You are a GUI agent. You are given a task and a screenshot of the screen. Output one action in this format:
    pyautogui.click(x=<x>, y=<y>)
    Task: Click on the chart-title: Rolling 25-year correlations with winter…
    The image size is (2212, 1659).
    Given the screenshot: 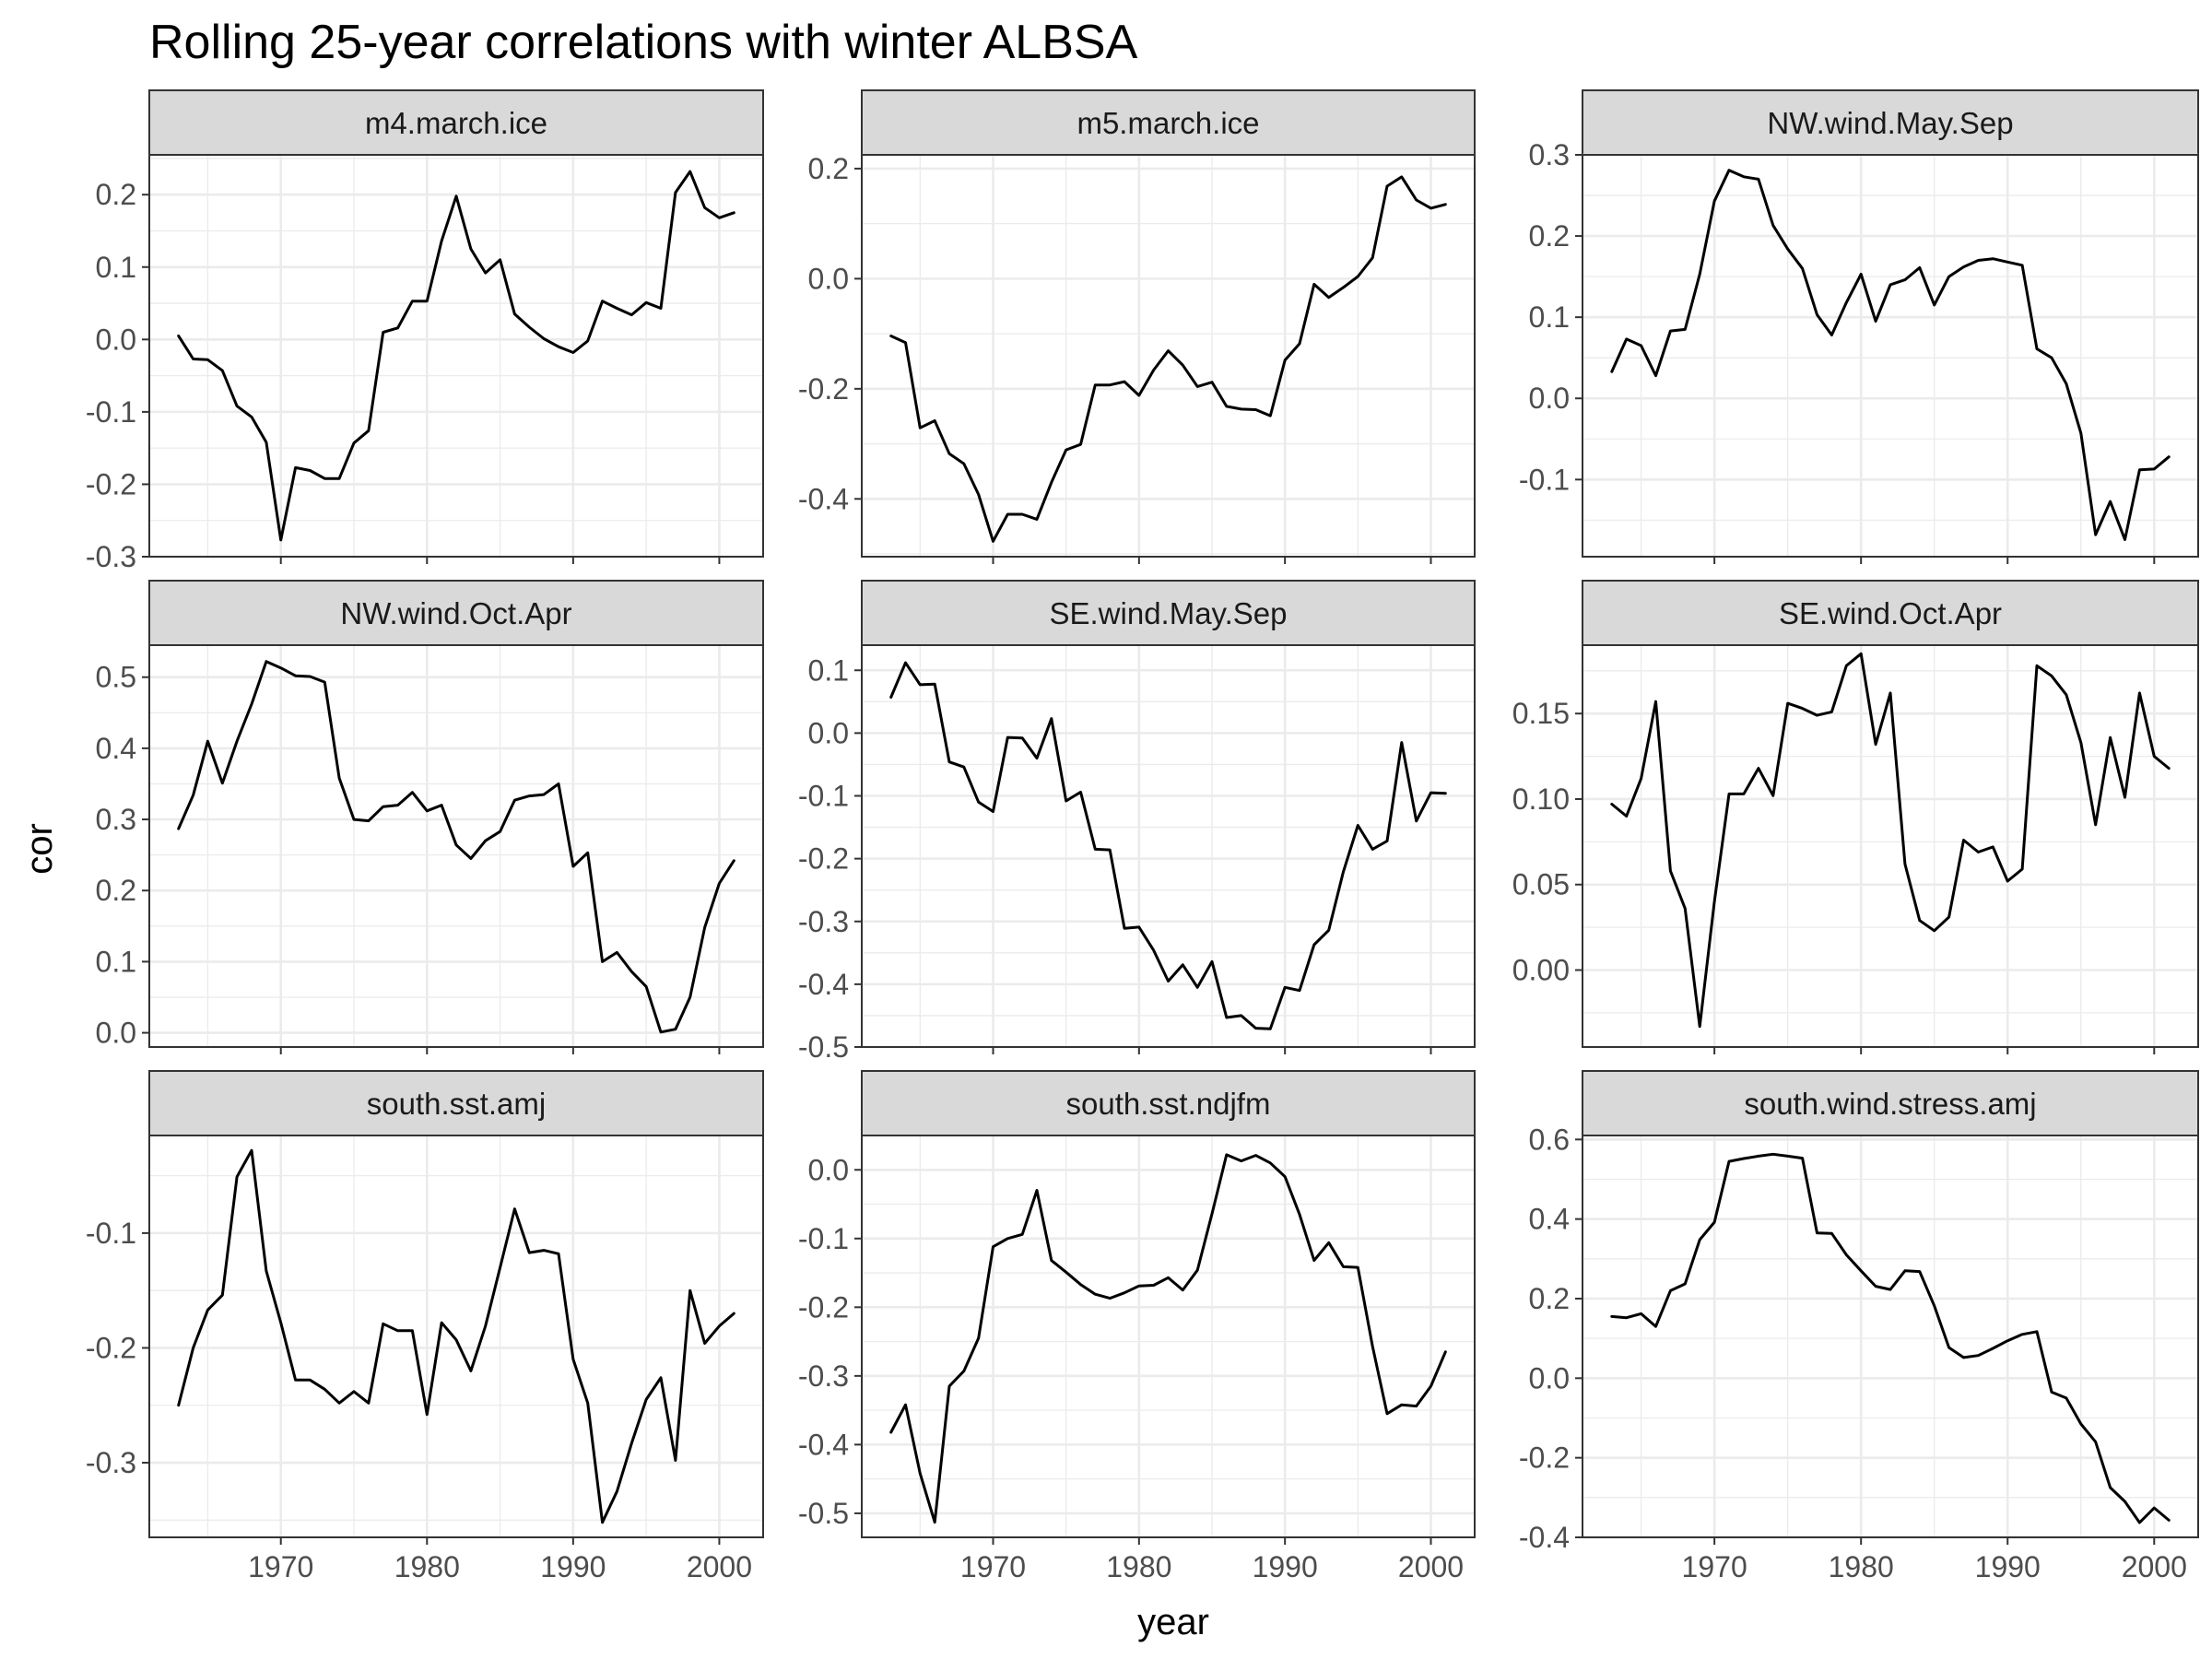 What is the action you would take?
    pyautogui.click(x=643, y=42)
    